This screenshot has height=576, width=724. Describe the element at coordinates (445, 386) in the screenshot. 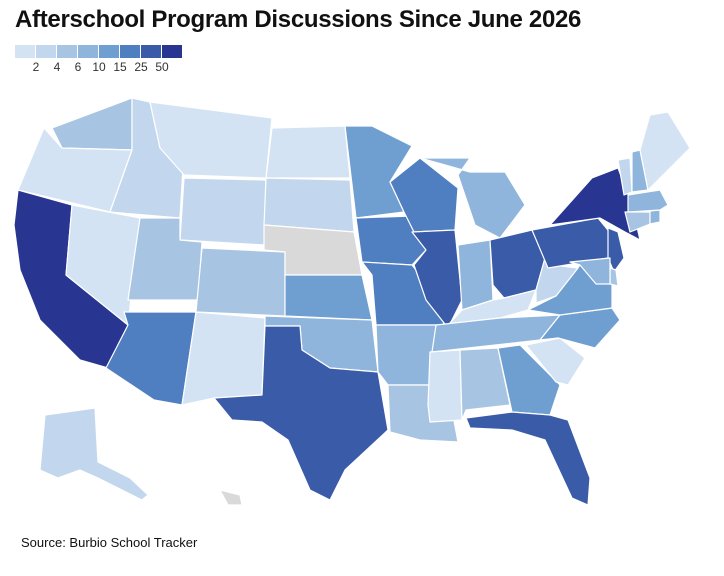

I see `state-mississippi` at that location.